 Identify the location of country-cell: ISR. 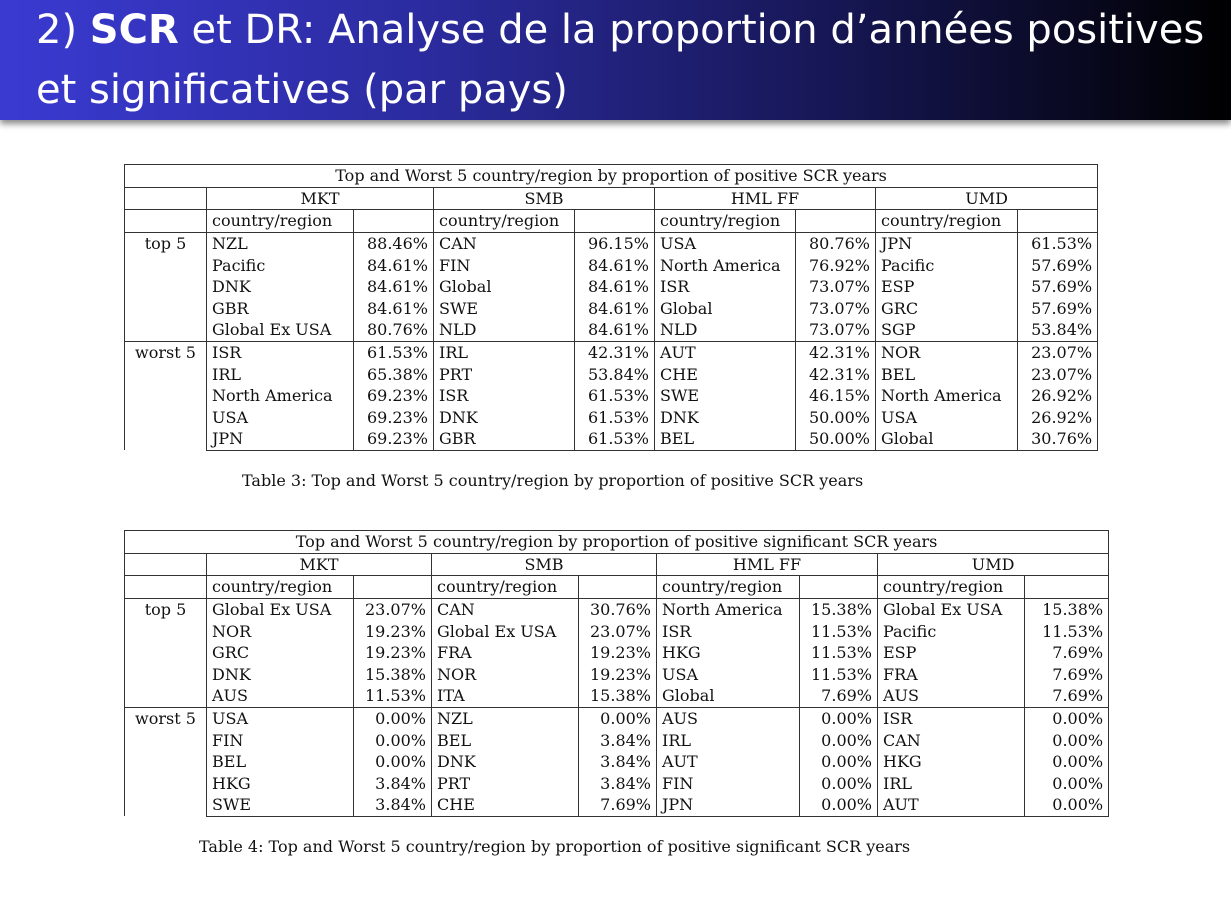
(504, 395).